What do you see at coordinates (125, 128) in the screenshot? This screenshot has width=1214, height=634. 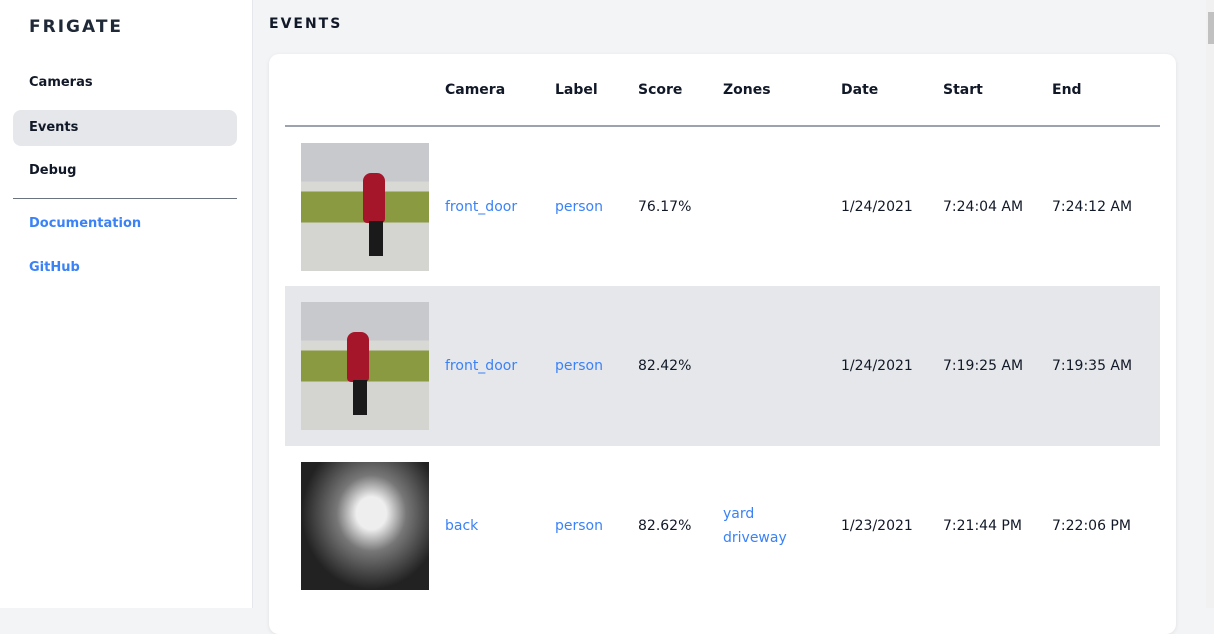 I see `sidebar-item-events: Events` at bounding box center [125, 128].